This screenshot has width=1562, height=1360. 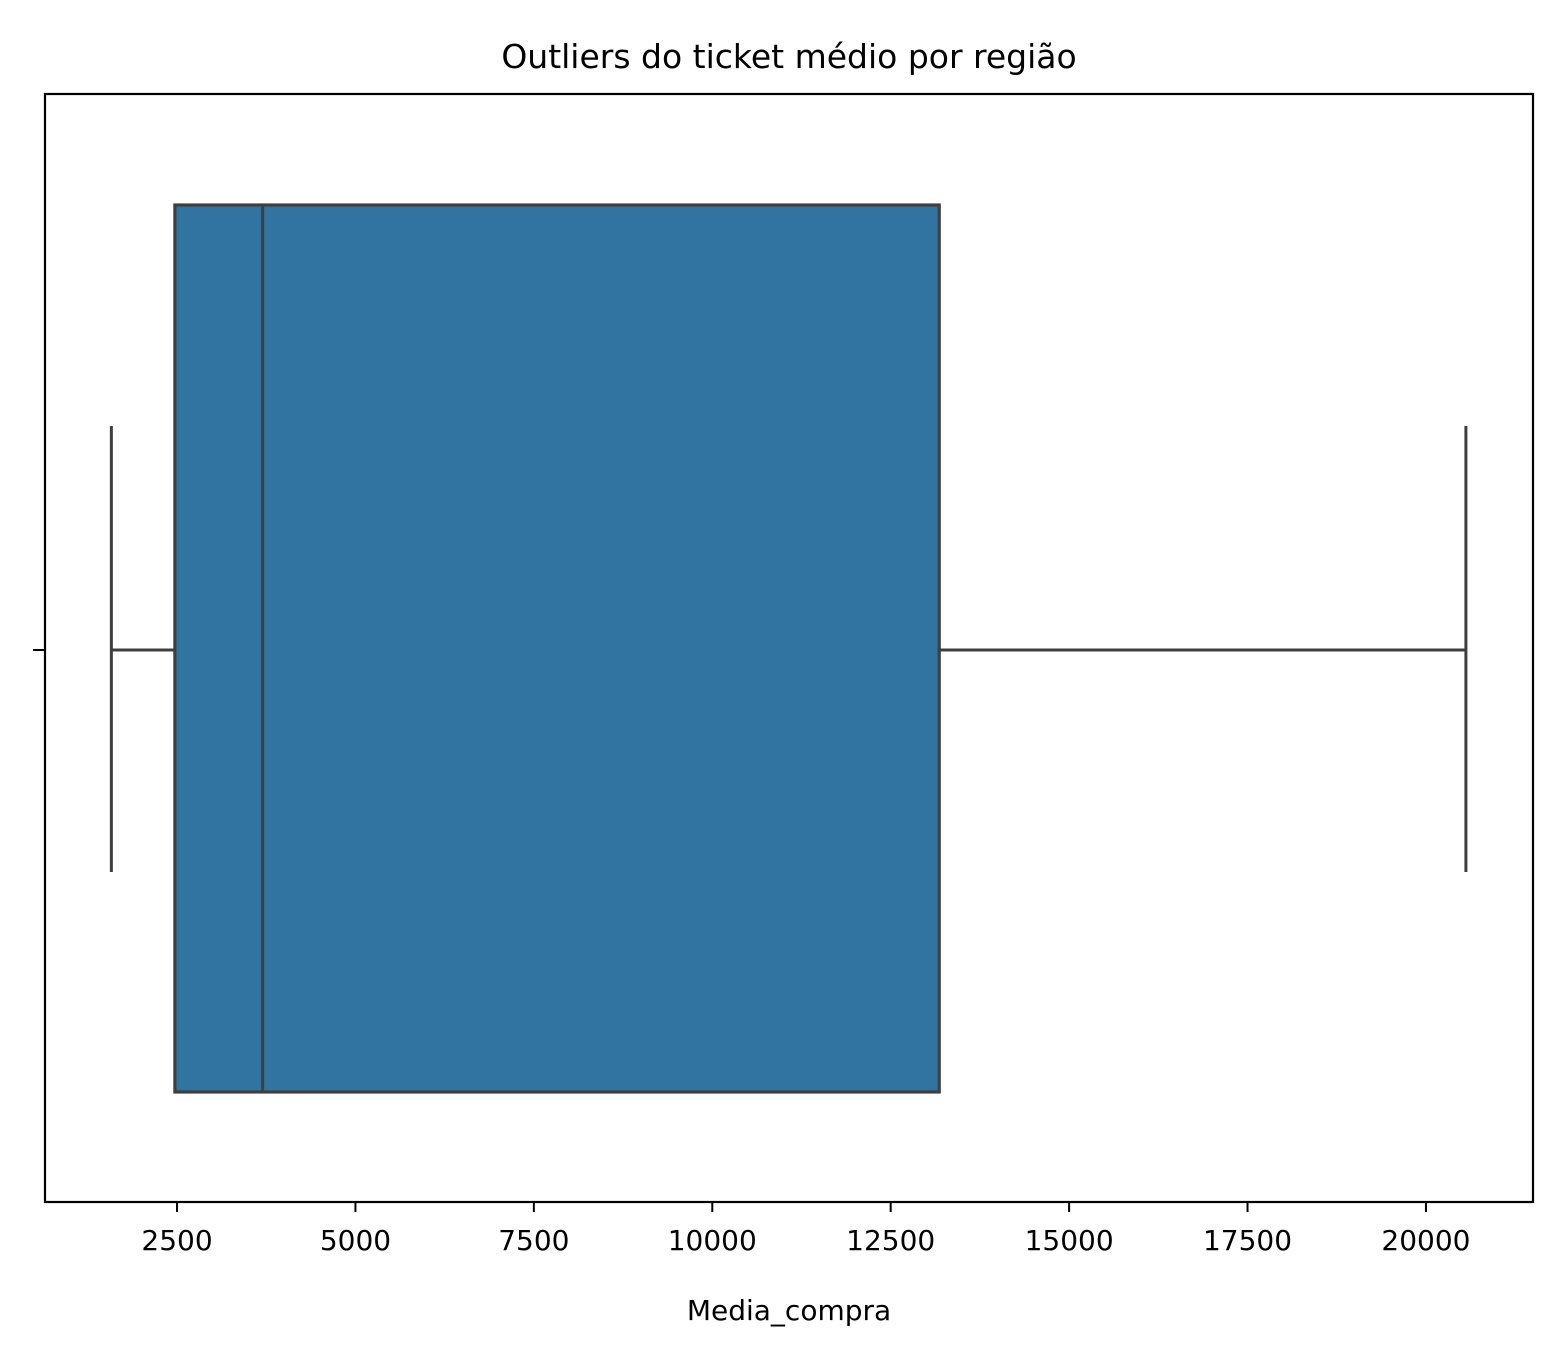 I want to click on x-tick-label: 17500, so click(x=1247, y=1240).